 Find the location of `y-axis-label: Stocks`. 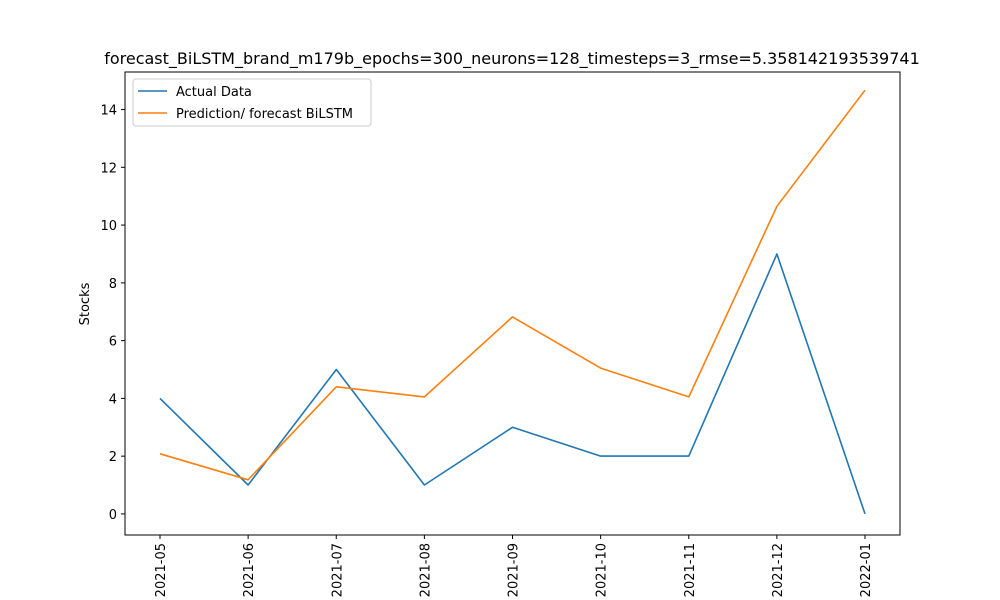

y-axis-label: Stocks is located at coordinates (85, 303).